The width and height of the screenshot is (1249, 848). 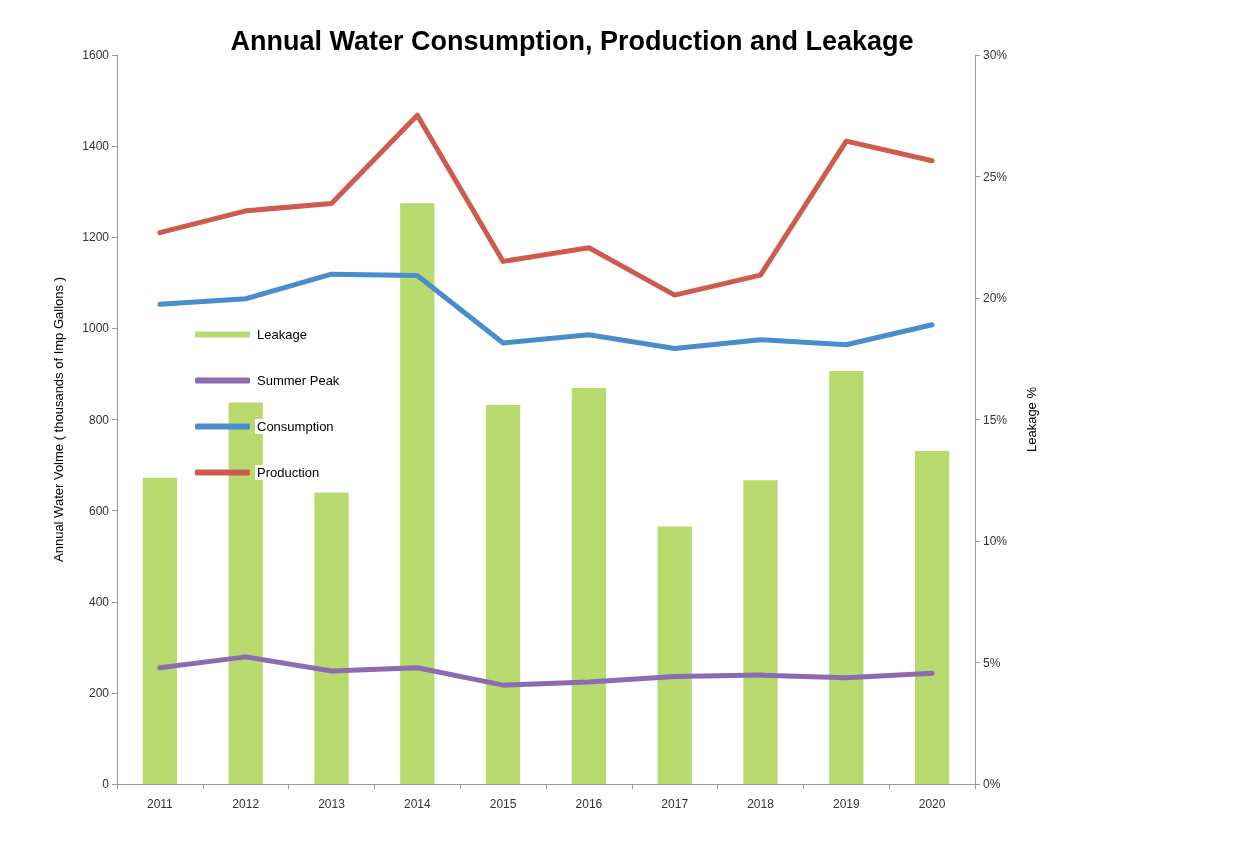 What do you see at coordinates (932, 804) in the screenshot?
I see `x-tick-label: 2020` at bounding box center [932, 804].